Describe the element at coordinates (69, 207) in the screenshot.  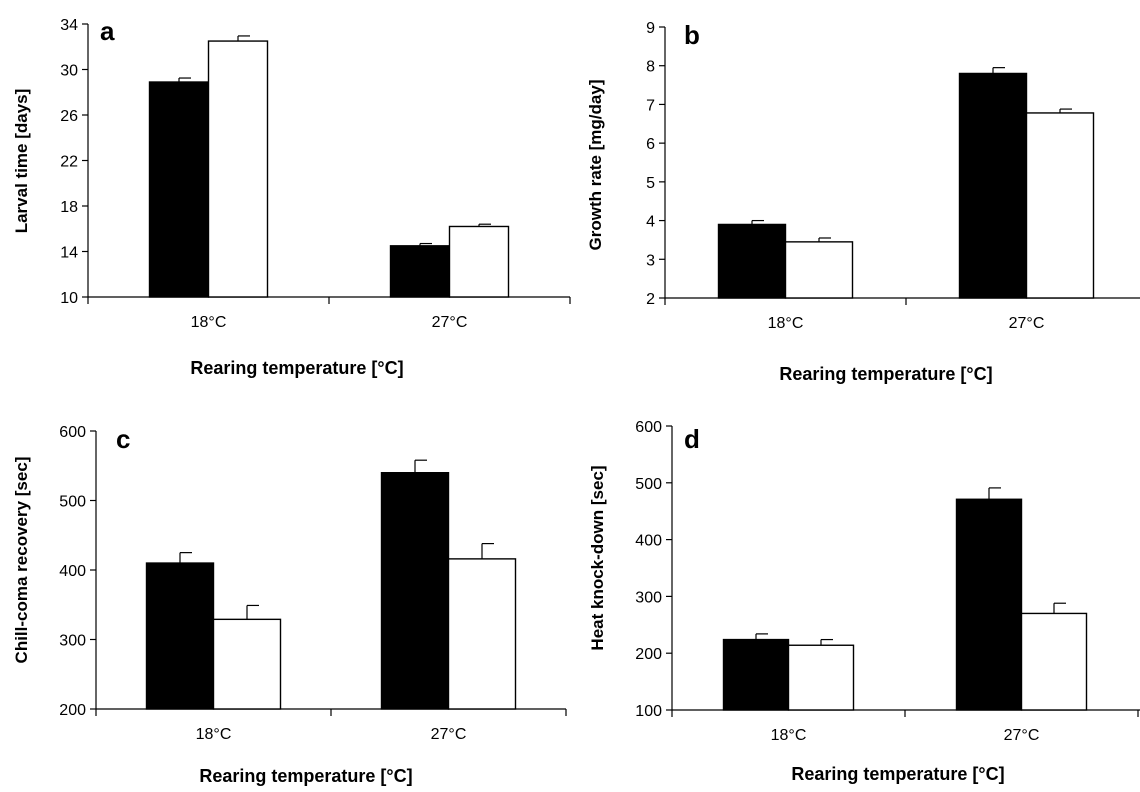
I see `y-tick-label: 18` at that location.